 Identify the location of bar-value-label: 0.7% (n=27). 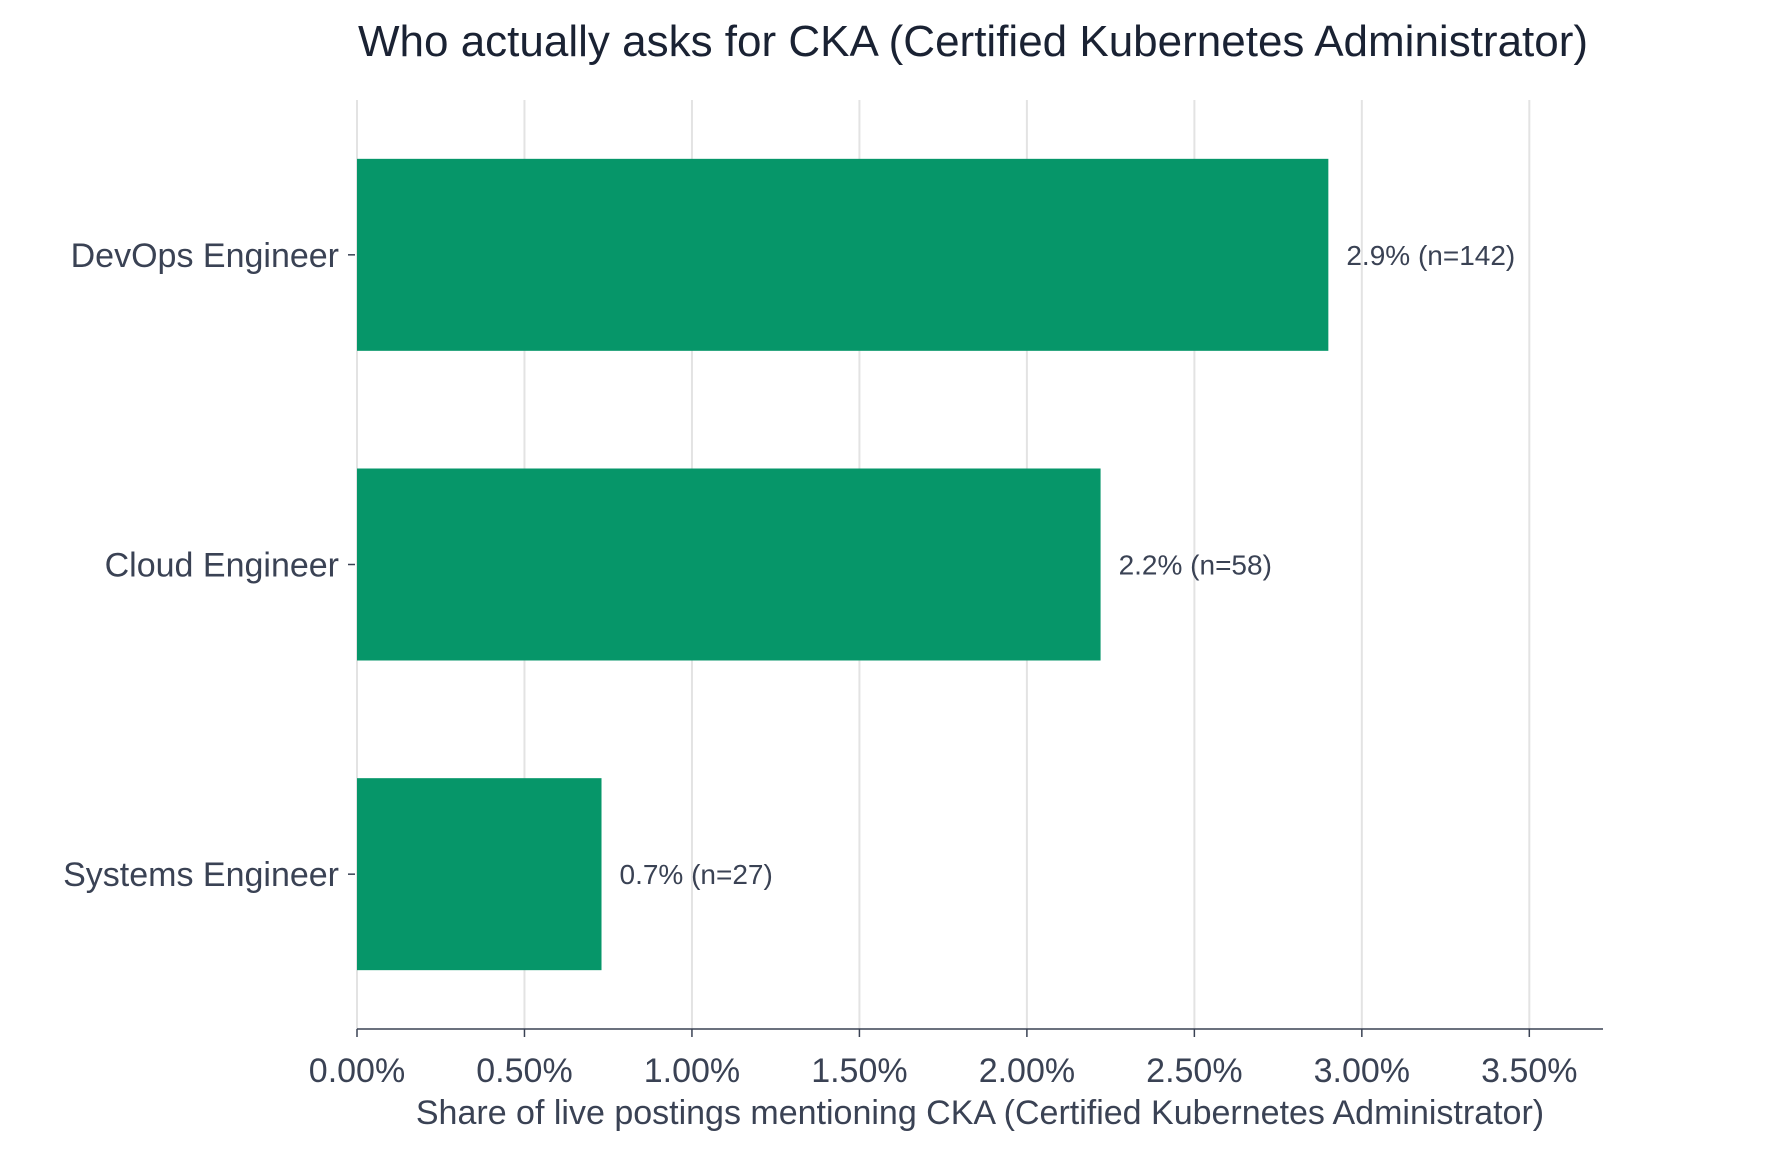
(696, 874).